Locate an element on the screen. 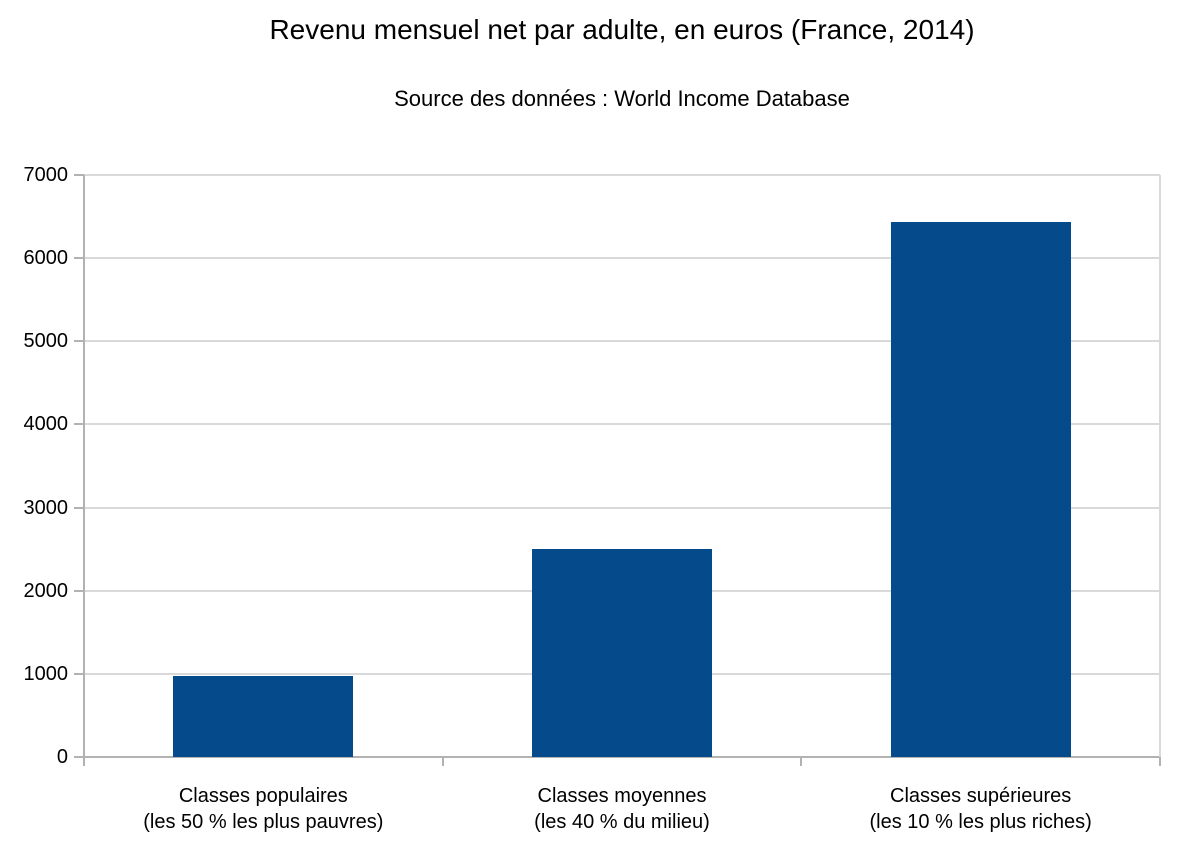 Image resolution: width=1200 pixels, height=862 pixels. y-axis-line is located at coordinates (84, 470).